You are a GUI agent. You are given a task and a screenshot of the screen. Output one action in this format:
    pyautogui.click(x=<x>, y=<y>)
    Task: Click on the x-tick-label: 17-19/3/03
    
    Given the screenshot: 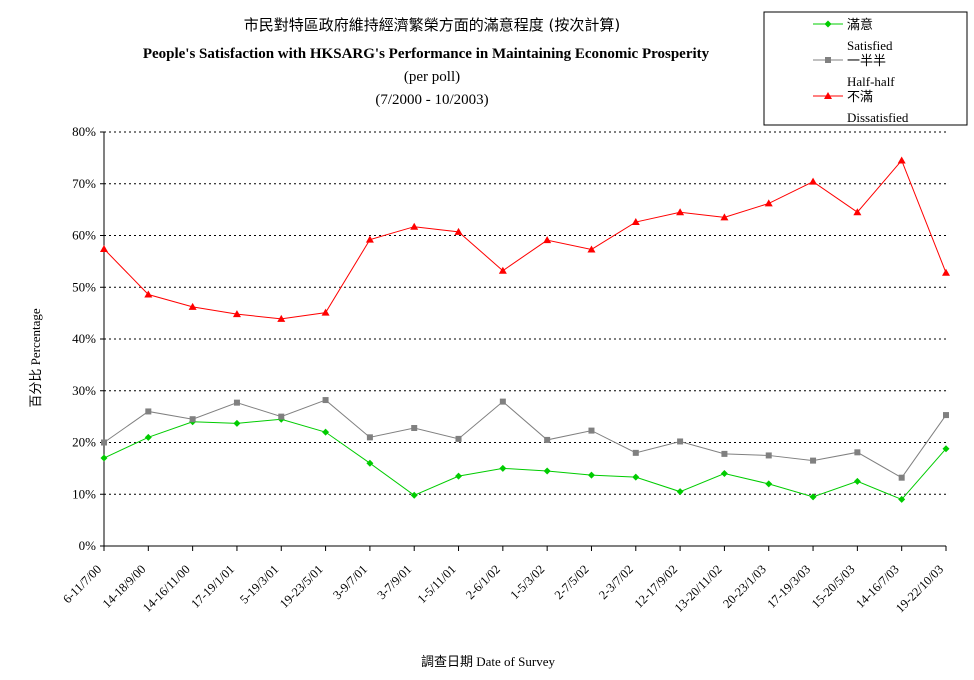 What is the action you would take?
    pyautogui.click(x=788, y=586)
    